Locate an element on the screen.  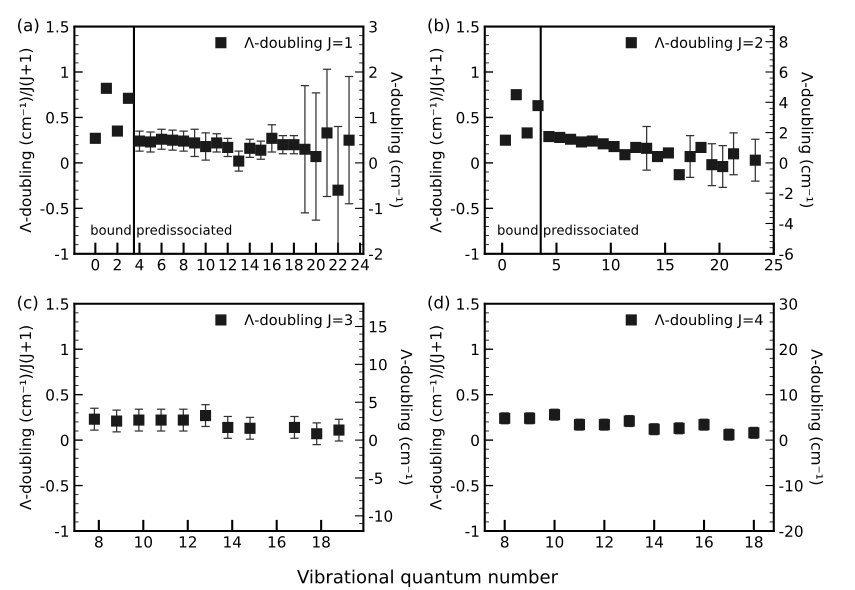
y2-tick-label: -6 is located at coordinates (786, 254).